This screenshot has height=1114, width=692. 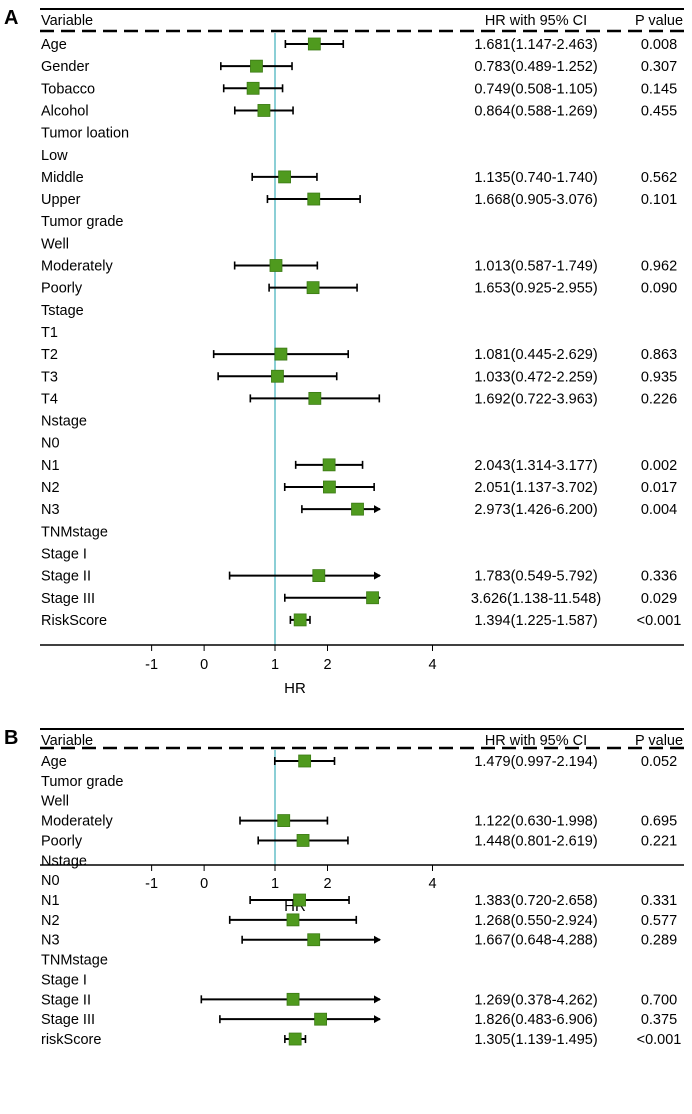 I want to click on row-t4: T4 1.692(0.722-3.963) 0.226, so click(x=359, y=399).